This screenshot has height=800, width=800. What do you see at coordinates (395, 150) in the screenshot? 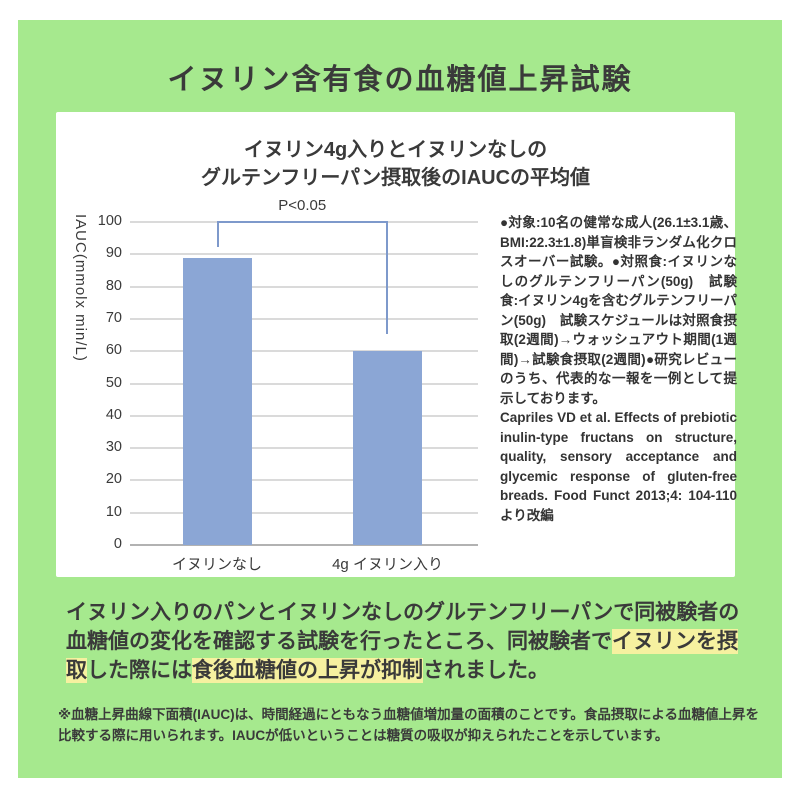
I see `chart-title-line1: イヌリン4g入りとイヌリンなしの` at bounding box center [395, 150].